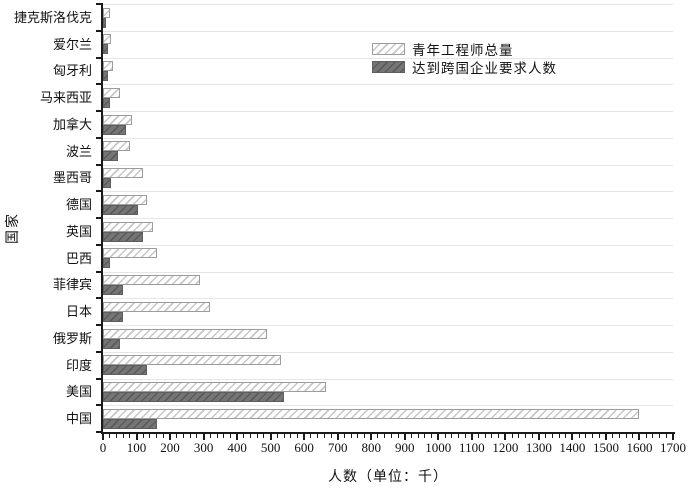  Describe the element at coordinates (464, 67) in the screenshot. I see `legend-entry-qualified: 达到跨国企业要求人数` at that location.